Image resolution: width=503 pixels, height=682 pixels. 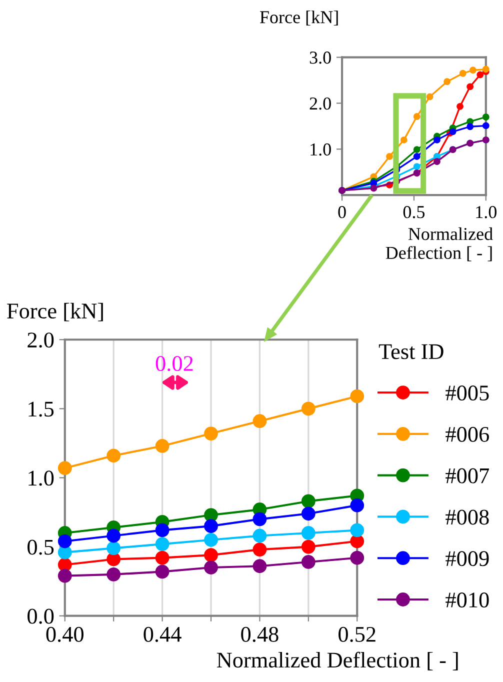 I want to click on x-tick-label: 0.5, so click(x=414, y=212).